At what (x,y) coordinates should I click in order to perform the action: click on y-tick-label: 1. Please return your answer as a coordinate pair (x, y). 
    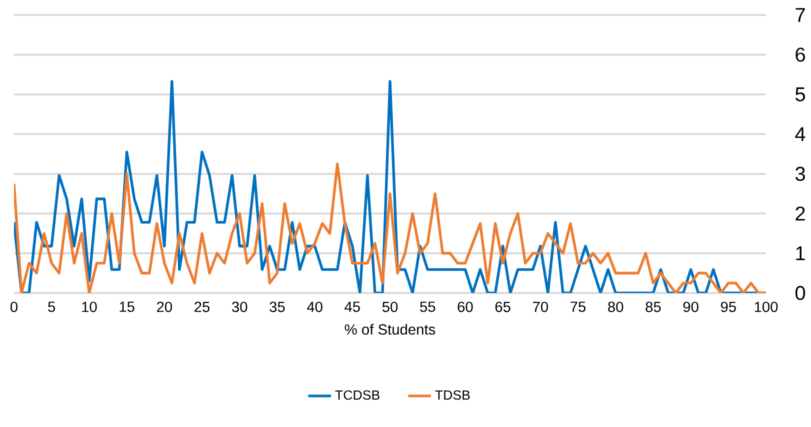
    Looking at the image, I should click on (800, 253).